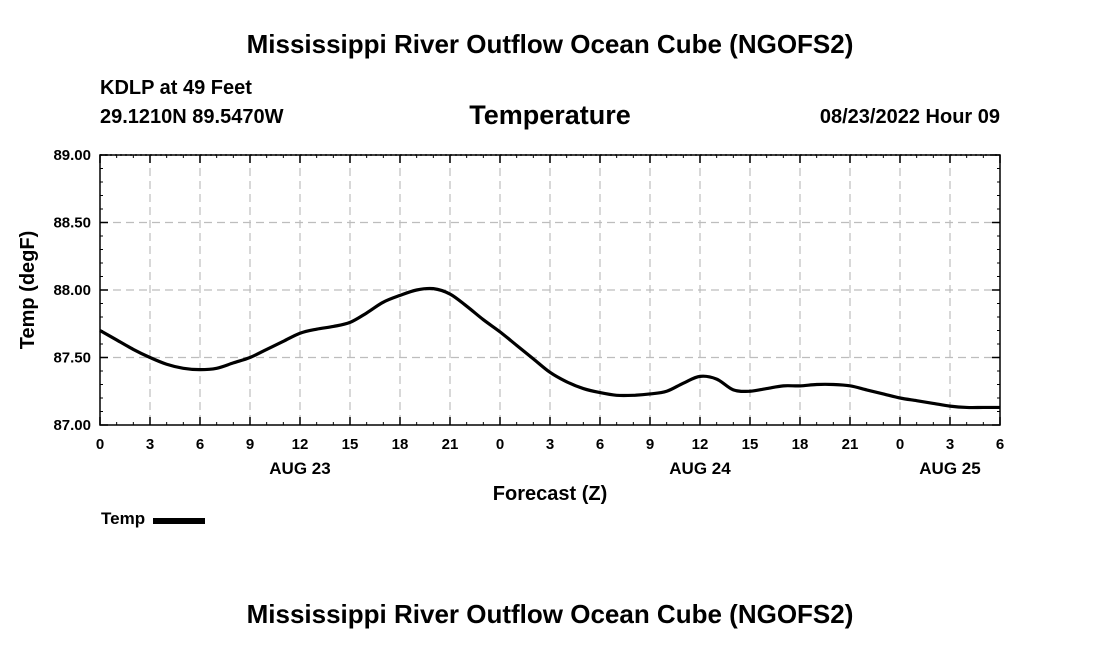 The width and height of the screenshot is (1100, 650). I want to click on legend-swatch, so click(179, 520).